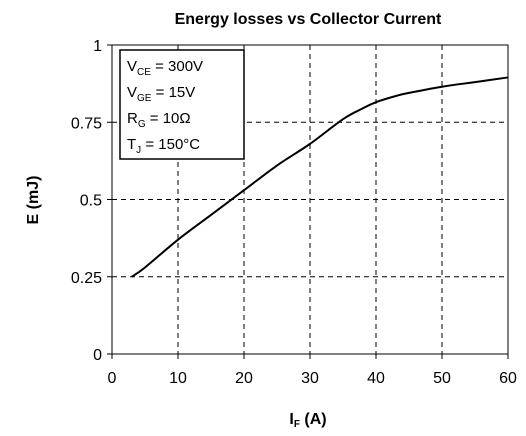  Describe the element at coordinates (97, 355) in the screenshot. I see `y-tick-label: 0` at that location.